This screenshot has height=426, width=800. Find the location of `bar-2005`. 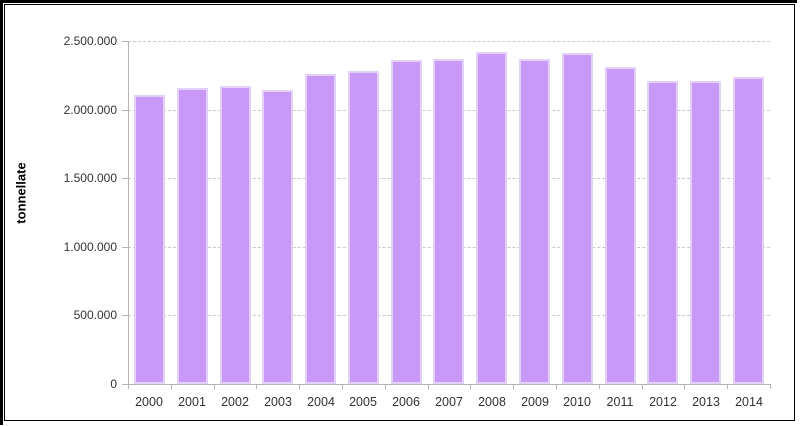

bar-2005 is located at coordinates (363, 227).